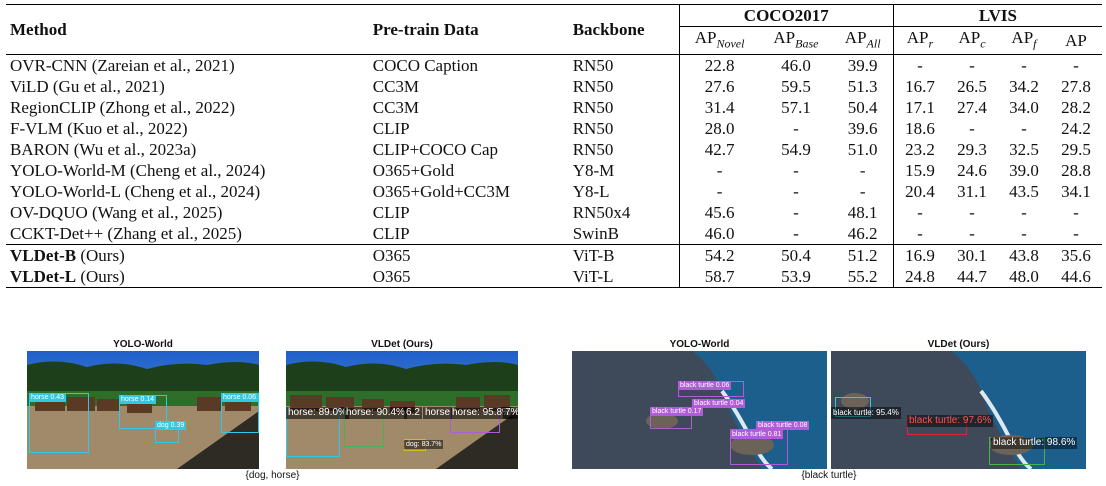 The image size is (1106, 486). Describe the element at coordinates (424, 444) in the screenshot. I see `detection-label: dog: 83.7%` at that location.